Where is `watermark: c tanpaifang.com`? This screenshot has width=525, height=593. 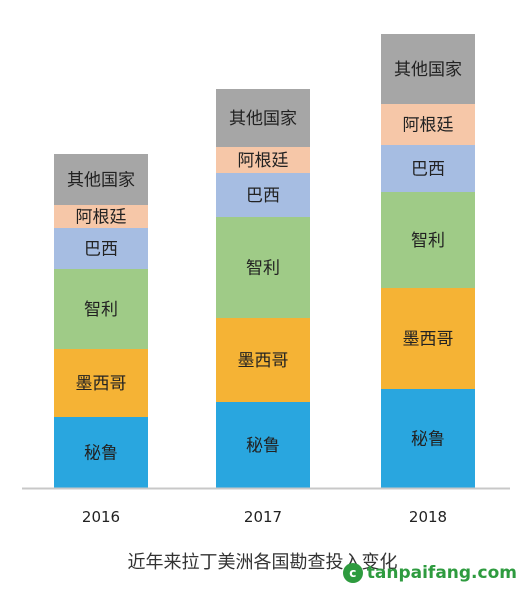
watermark: c tanpaifang.com is located at coordinates (429, 573).